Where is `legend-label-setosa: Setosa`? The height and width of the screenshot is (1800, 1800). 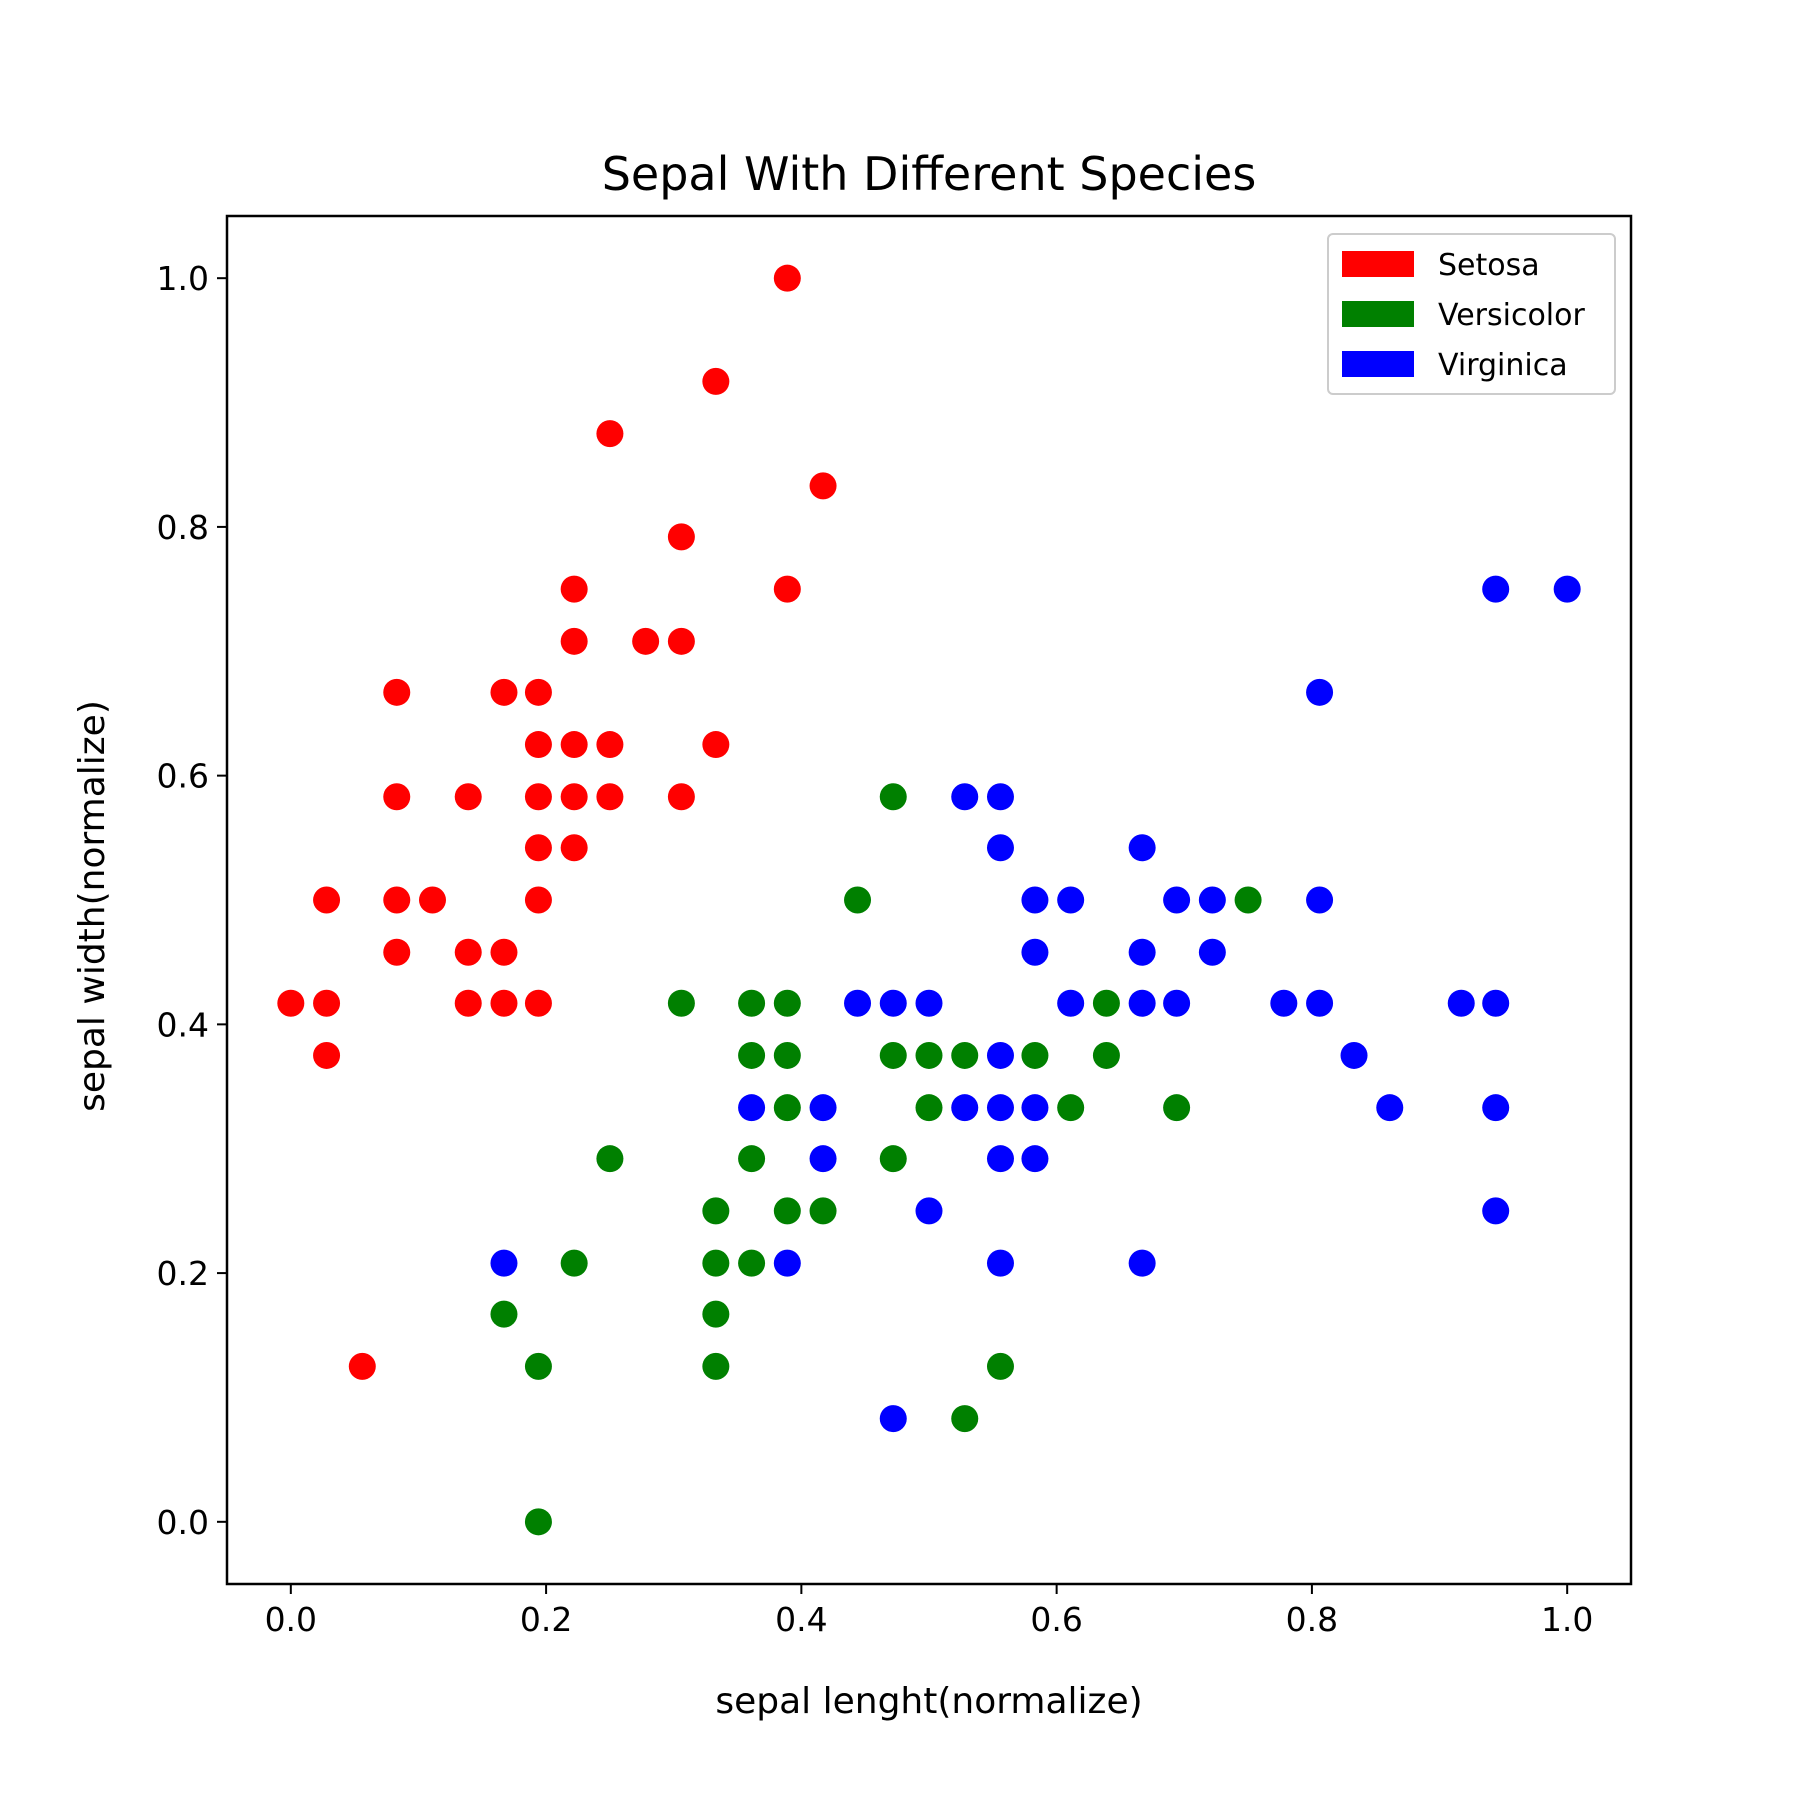 legend-label-setosa: Setosa is located at coordinates (1489, 265).